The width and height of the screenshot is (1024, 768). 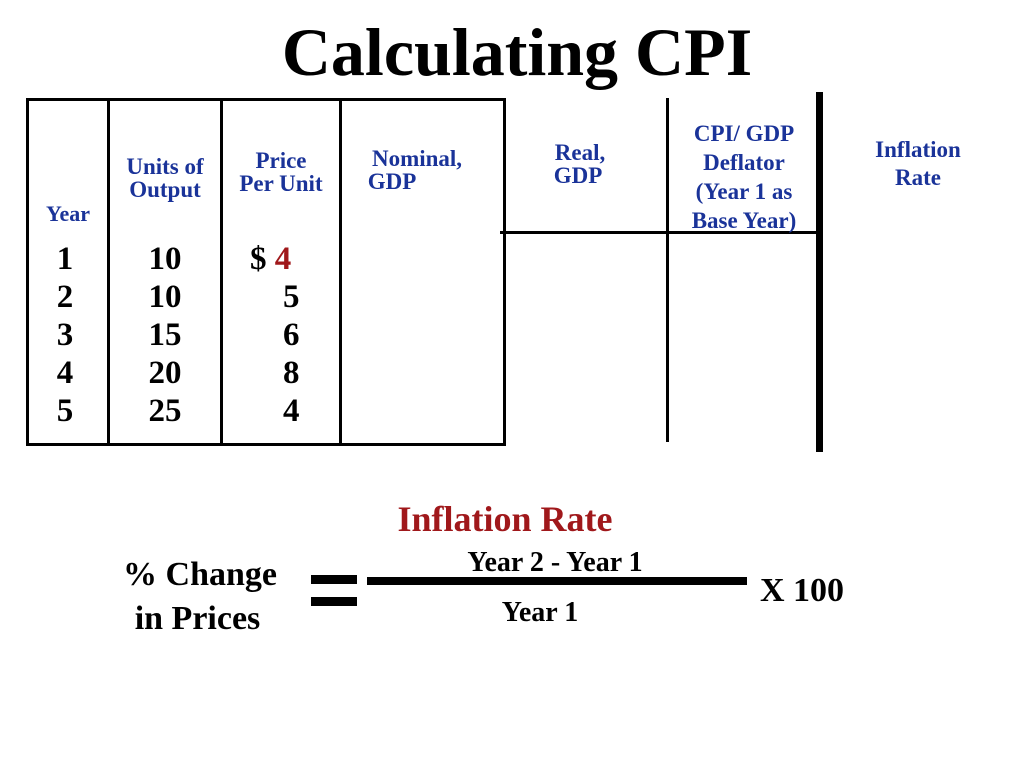 I want to click on price-cell: 6, so click(x=291, y=335).